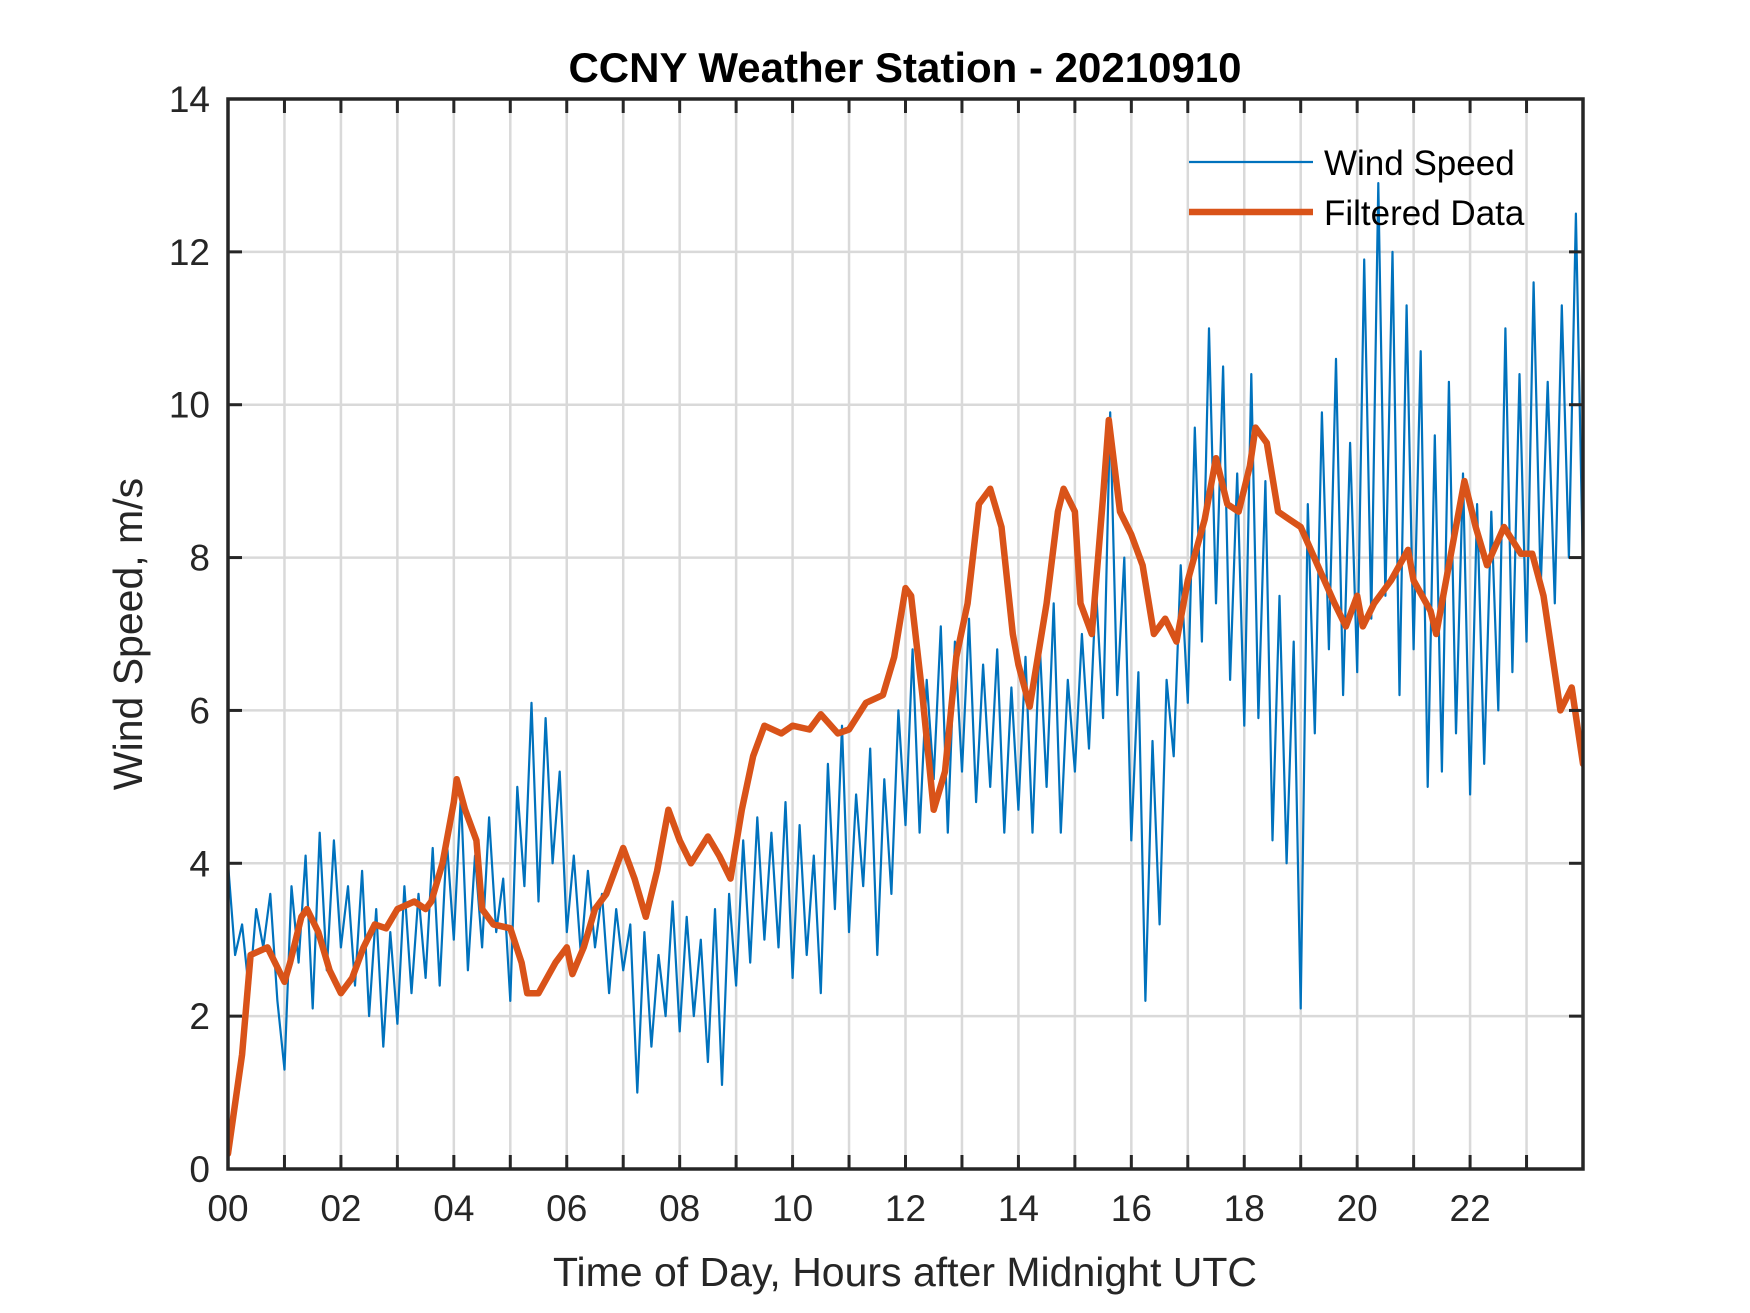 The image size is (1750, 1313). I want to click on x-tick-labels: 00 02 04 06 08 10 12 14 16 18 20 22, so click(848, 1208).